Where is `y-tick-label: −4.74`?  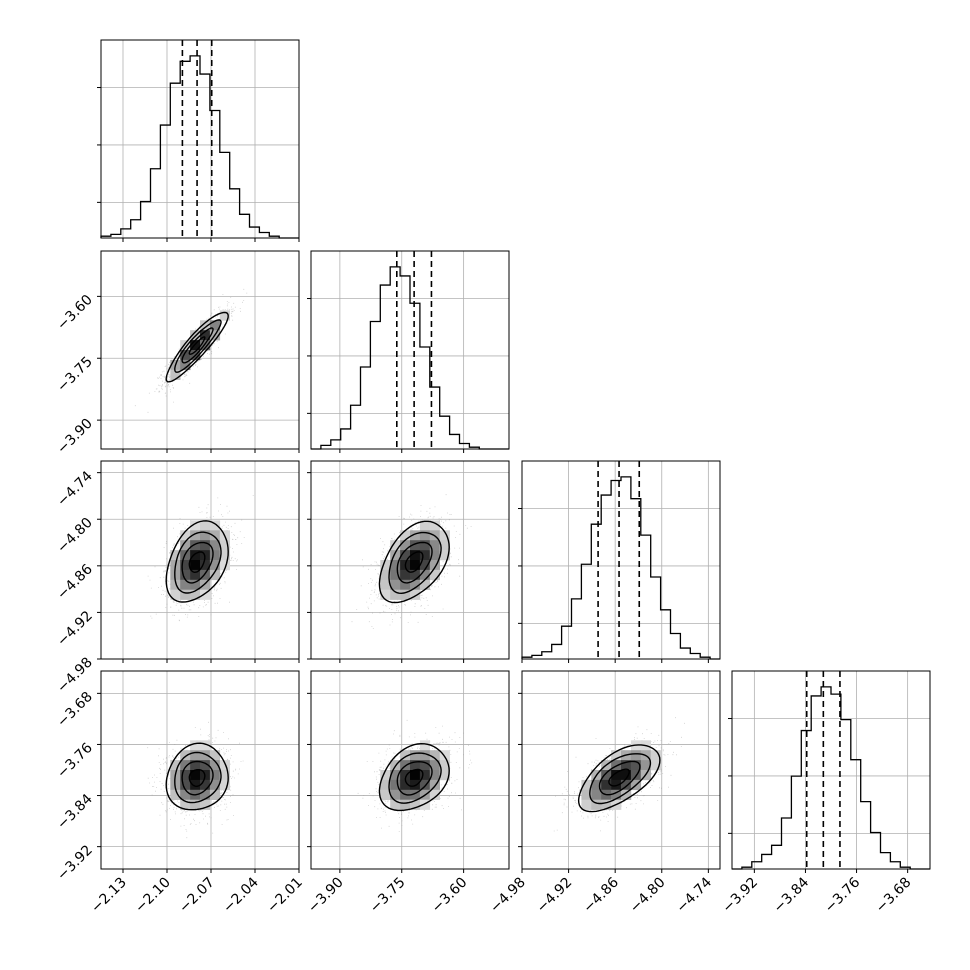
y-tick-label: −4.74 is located at coordinates (75, 489).